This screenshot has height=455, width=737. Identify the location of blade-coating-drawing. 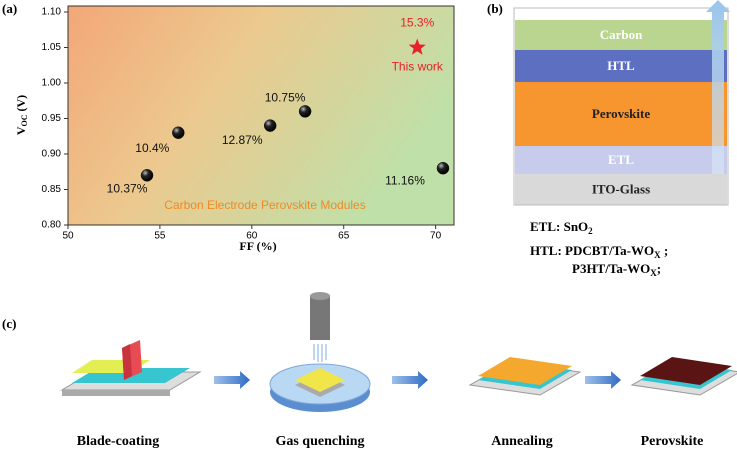
(131, 368).